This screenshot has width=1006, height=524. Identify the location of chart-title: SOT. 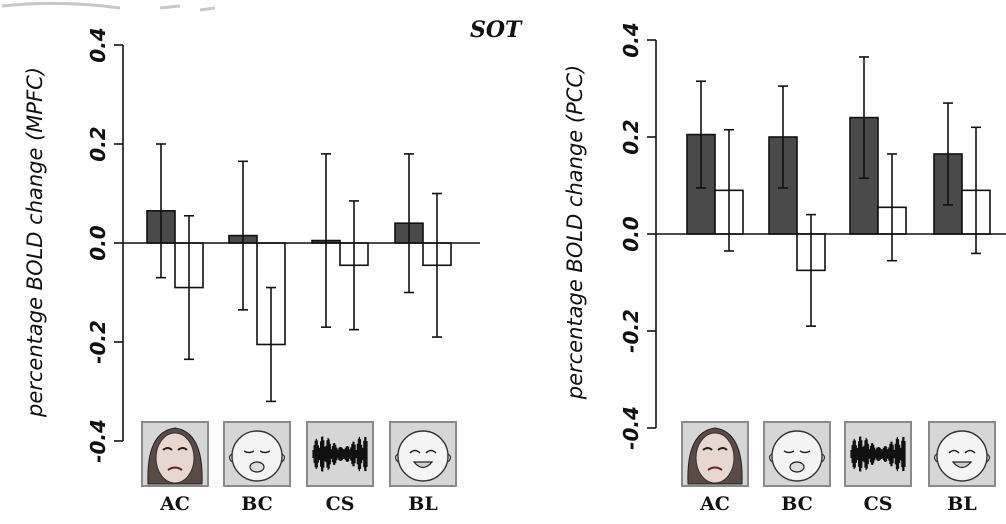
(496, 30).